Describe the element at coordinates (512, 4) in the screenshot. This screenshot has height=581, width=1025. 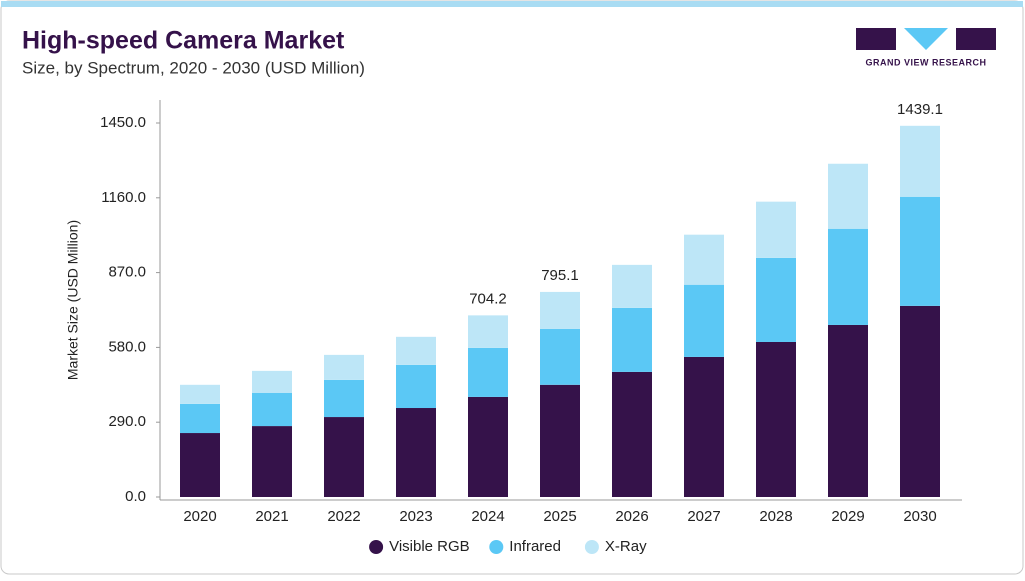
I see `top-strip` at that location.